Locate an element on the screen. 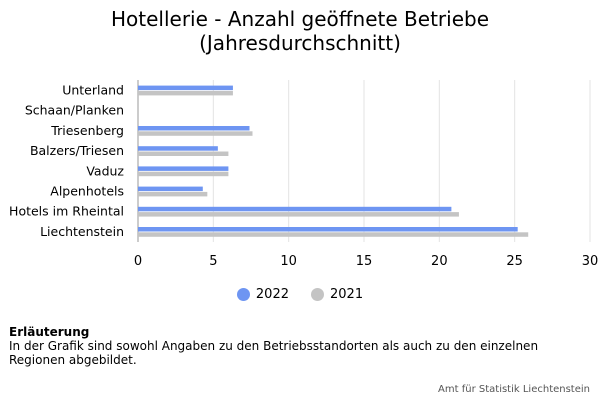  category-label: Unterland is located at coordinates (93, 90).